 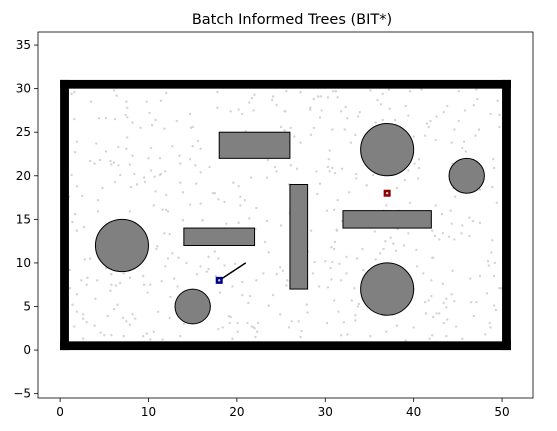 I want to click on x-tick-label: 10, so click(x=148, y=412).